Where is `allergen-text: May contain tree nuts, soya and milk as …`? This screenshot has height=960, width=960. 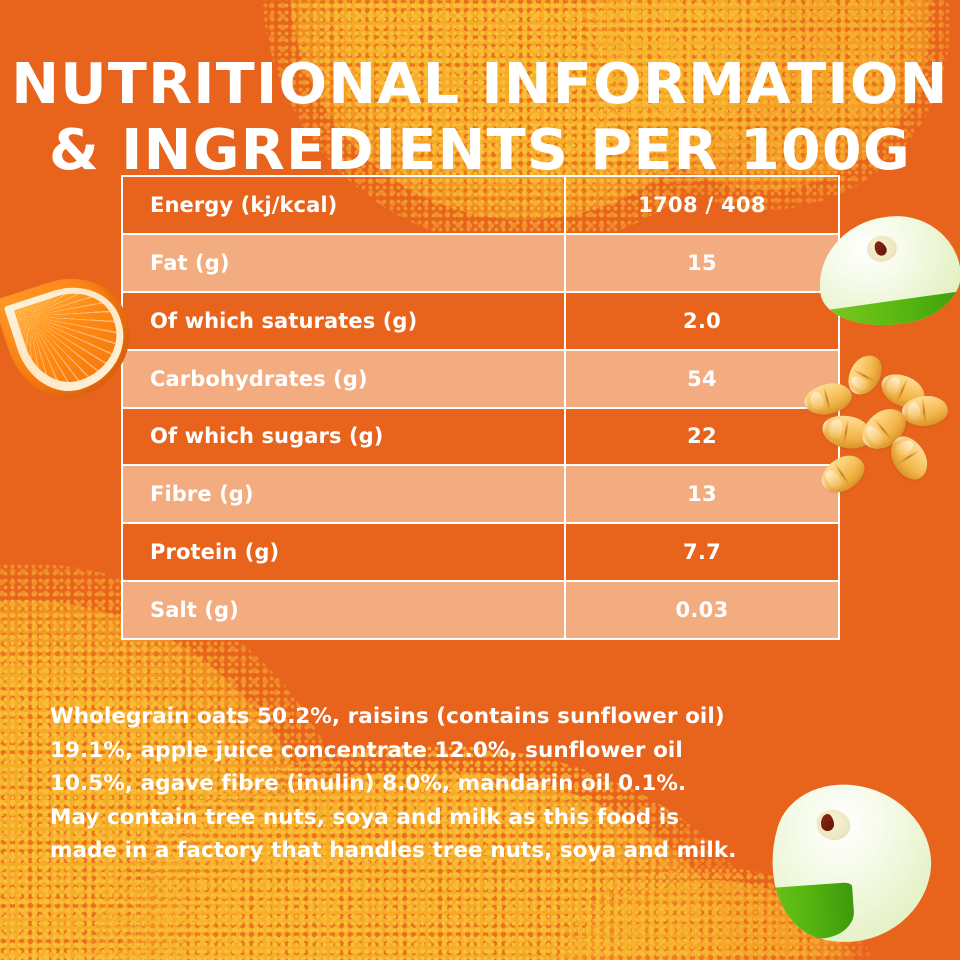 allergen-text: May contain tree nuts, soya and milk as … is located at coordinates (393, 834).